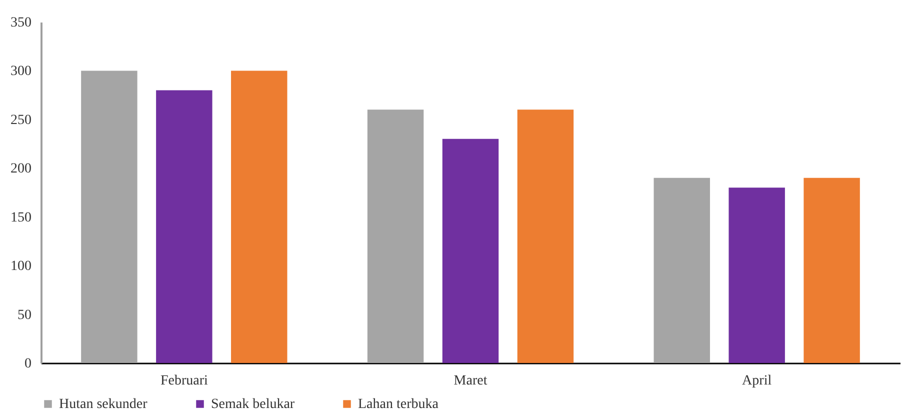 Image resolution: width=920 pixels, height=419 pixels. What do you see at coordinates (184, 381) in the screenshot?
I see `x-tick-label: Februari` at bounding box center [184, 381].